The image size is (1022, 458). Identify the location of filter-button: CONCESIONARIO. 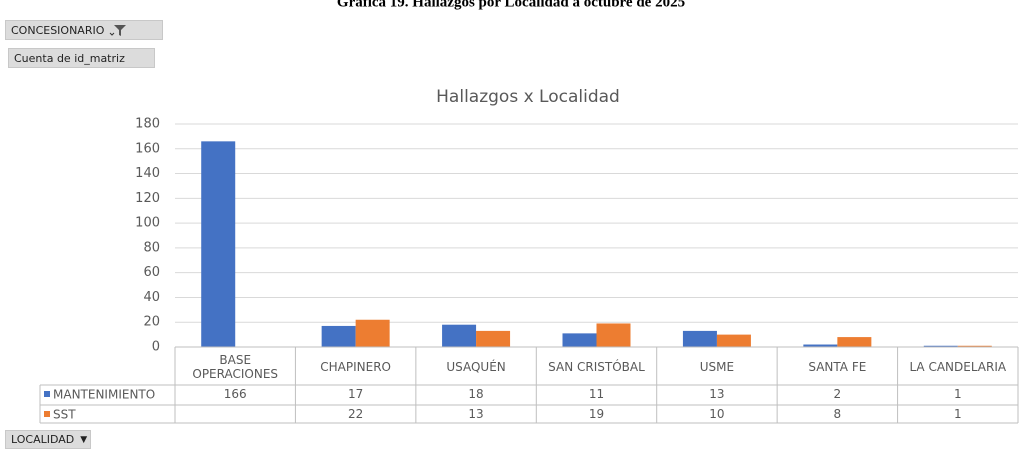
(84, 30).